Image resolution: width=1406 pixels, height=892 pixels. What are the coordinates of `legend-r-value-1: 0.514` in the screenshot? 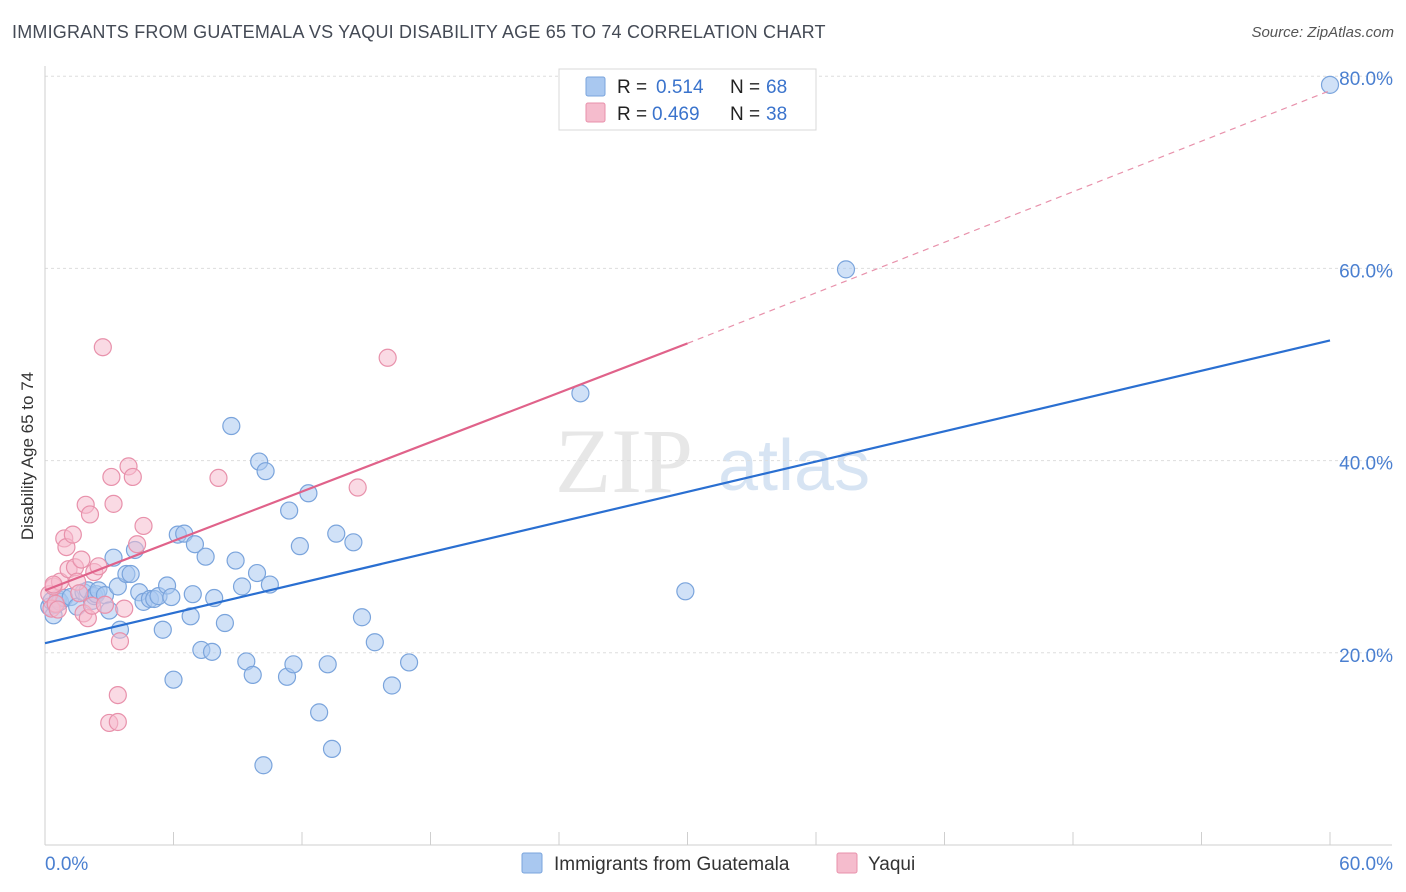 It's located at (680, 87).